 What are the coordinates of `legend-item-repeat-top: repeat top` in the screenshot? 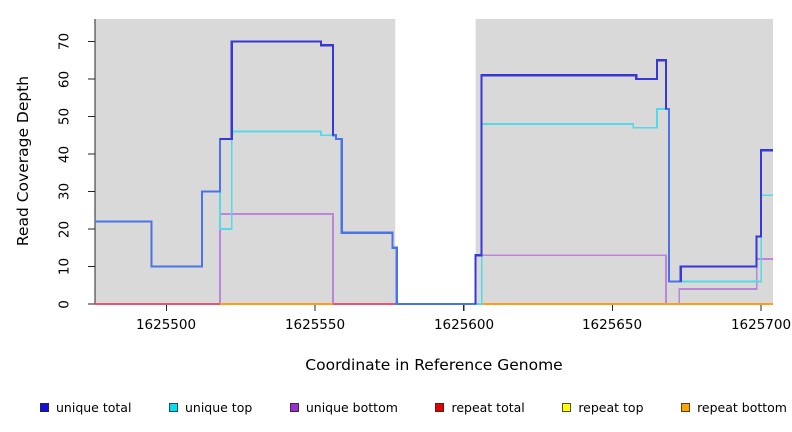 It's located at (603, 407).